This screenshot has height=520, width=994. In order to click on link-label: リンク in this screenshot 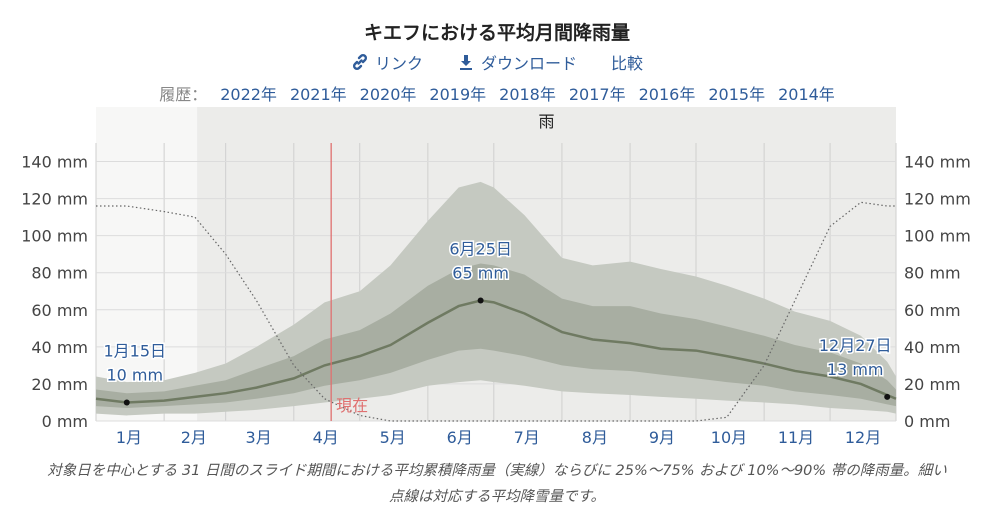, I will do `click(398, 63)`.